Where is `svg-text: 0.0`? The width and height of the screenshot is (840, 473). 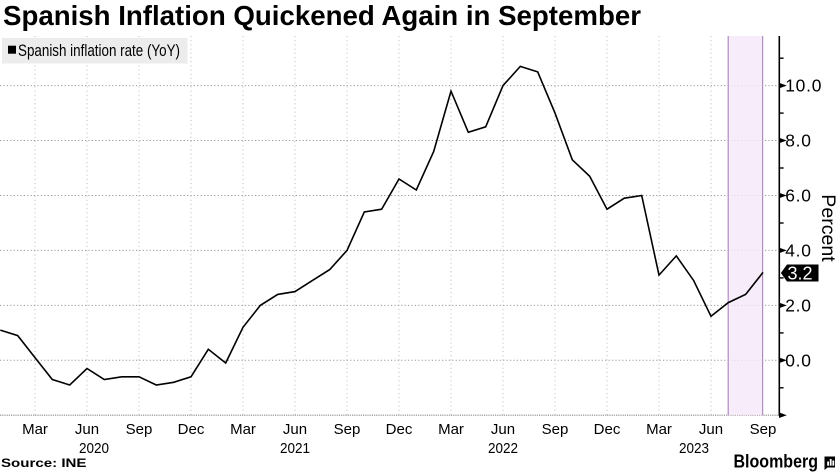
svg-text: 0.0 is located at coordinates (798, 360).